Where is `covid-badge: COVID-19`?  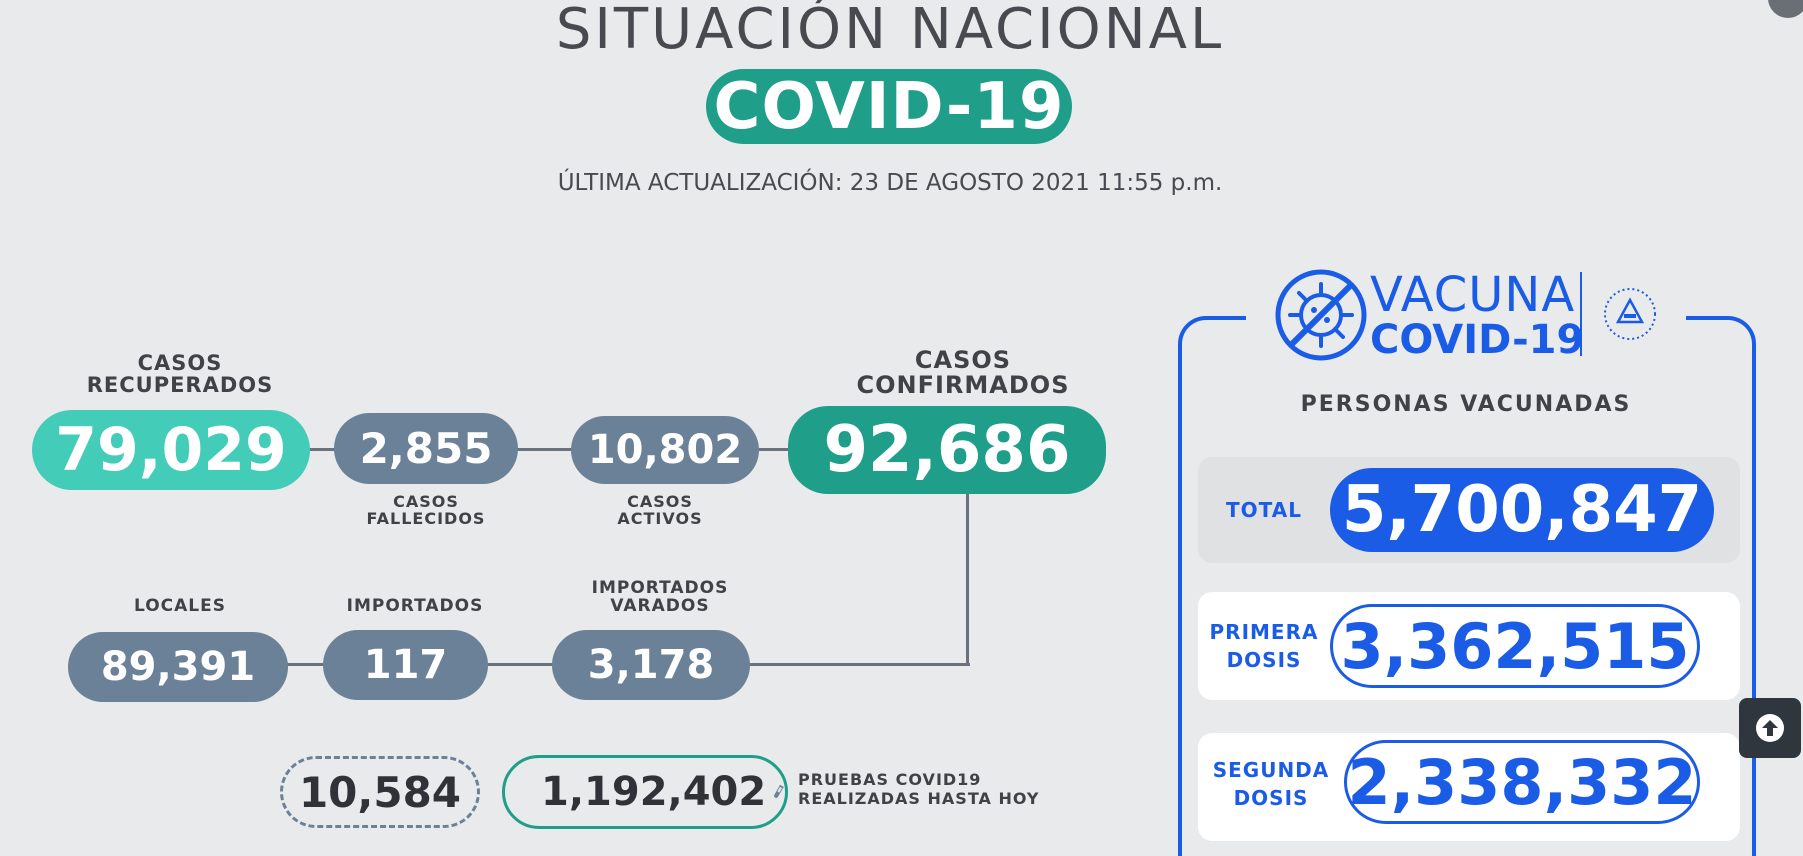 covid-badge: COVID-19 is located at coordinates (889, 106).